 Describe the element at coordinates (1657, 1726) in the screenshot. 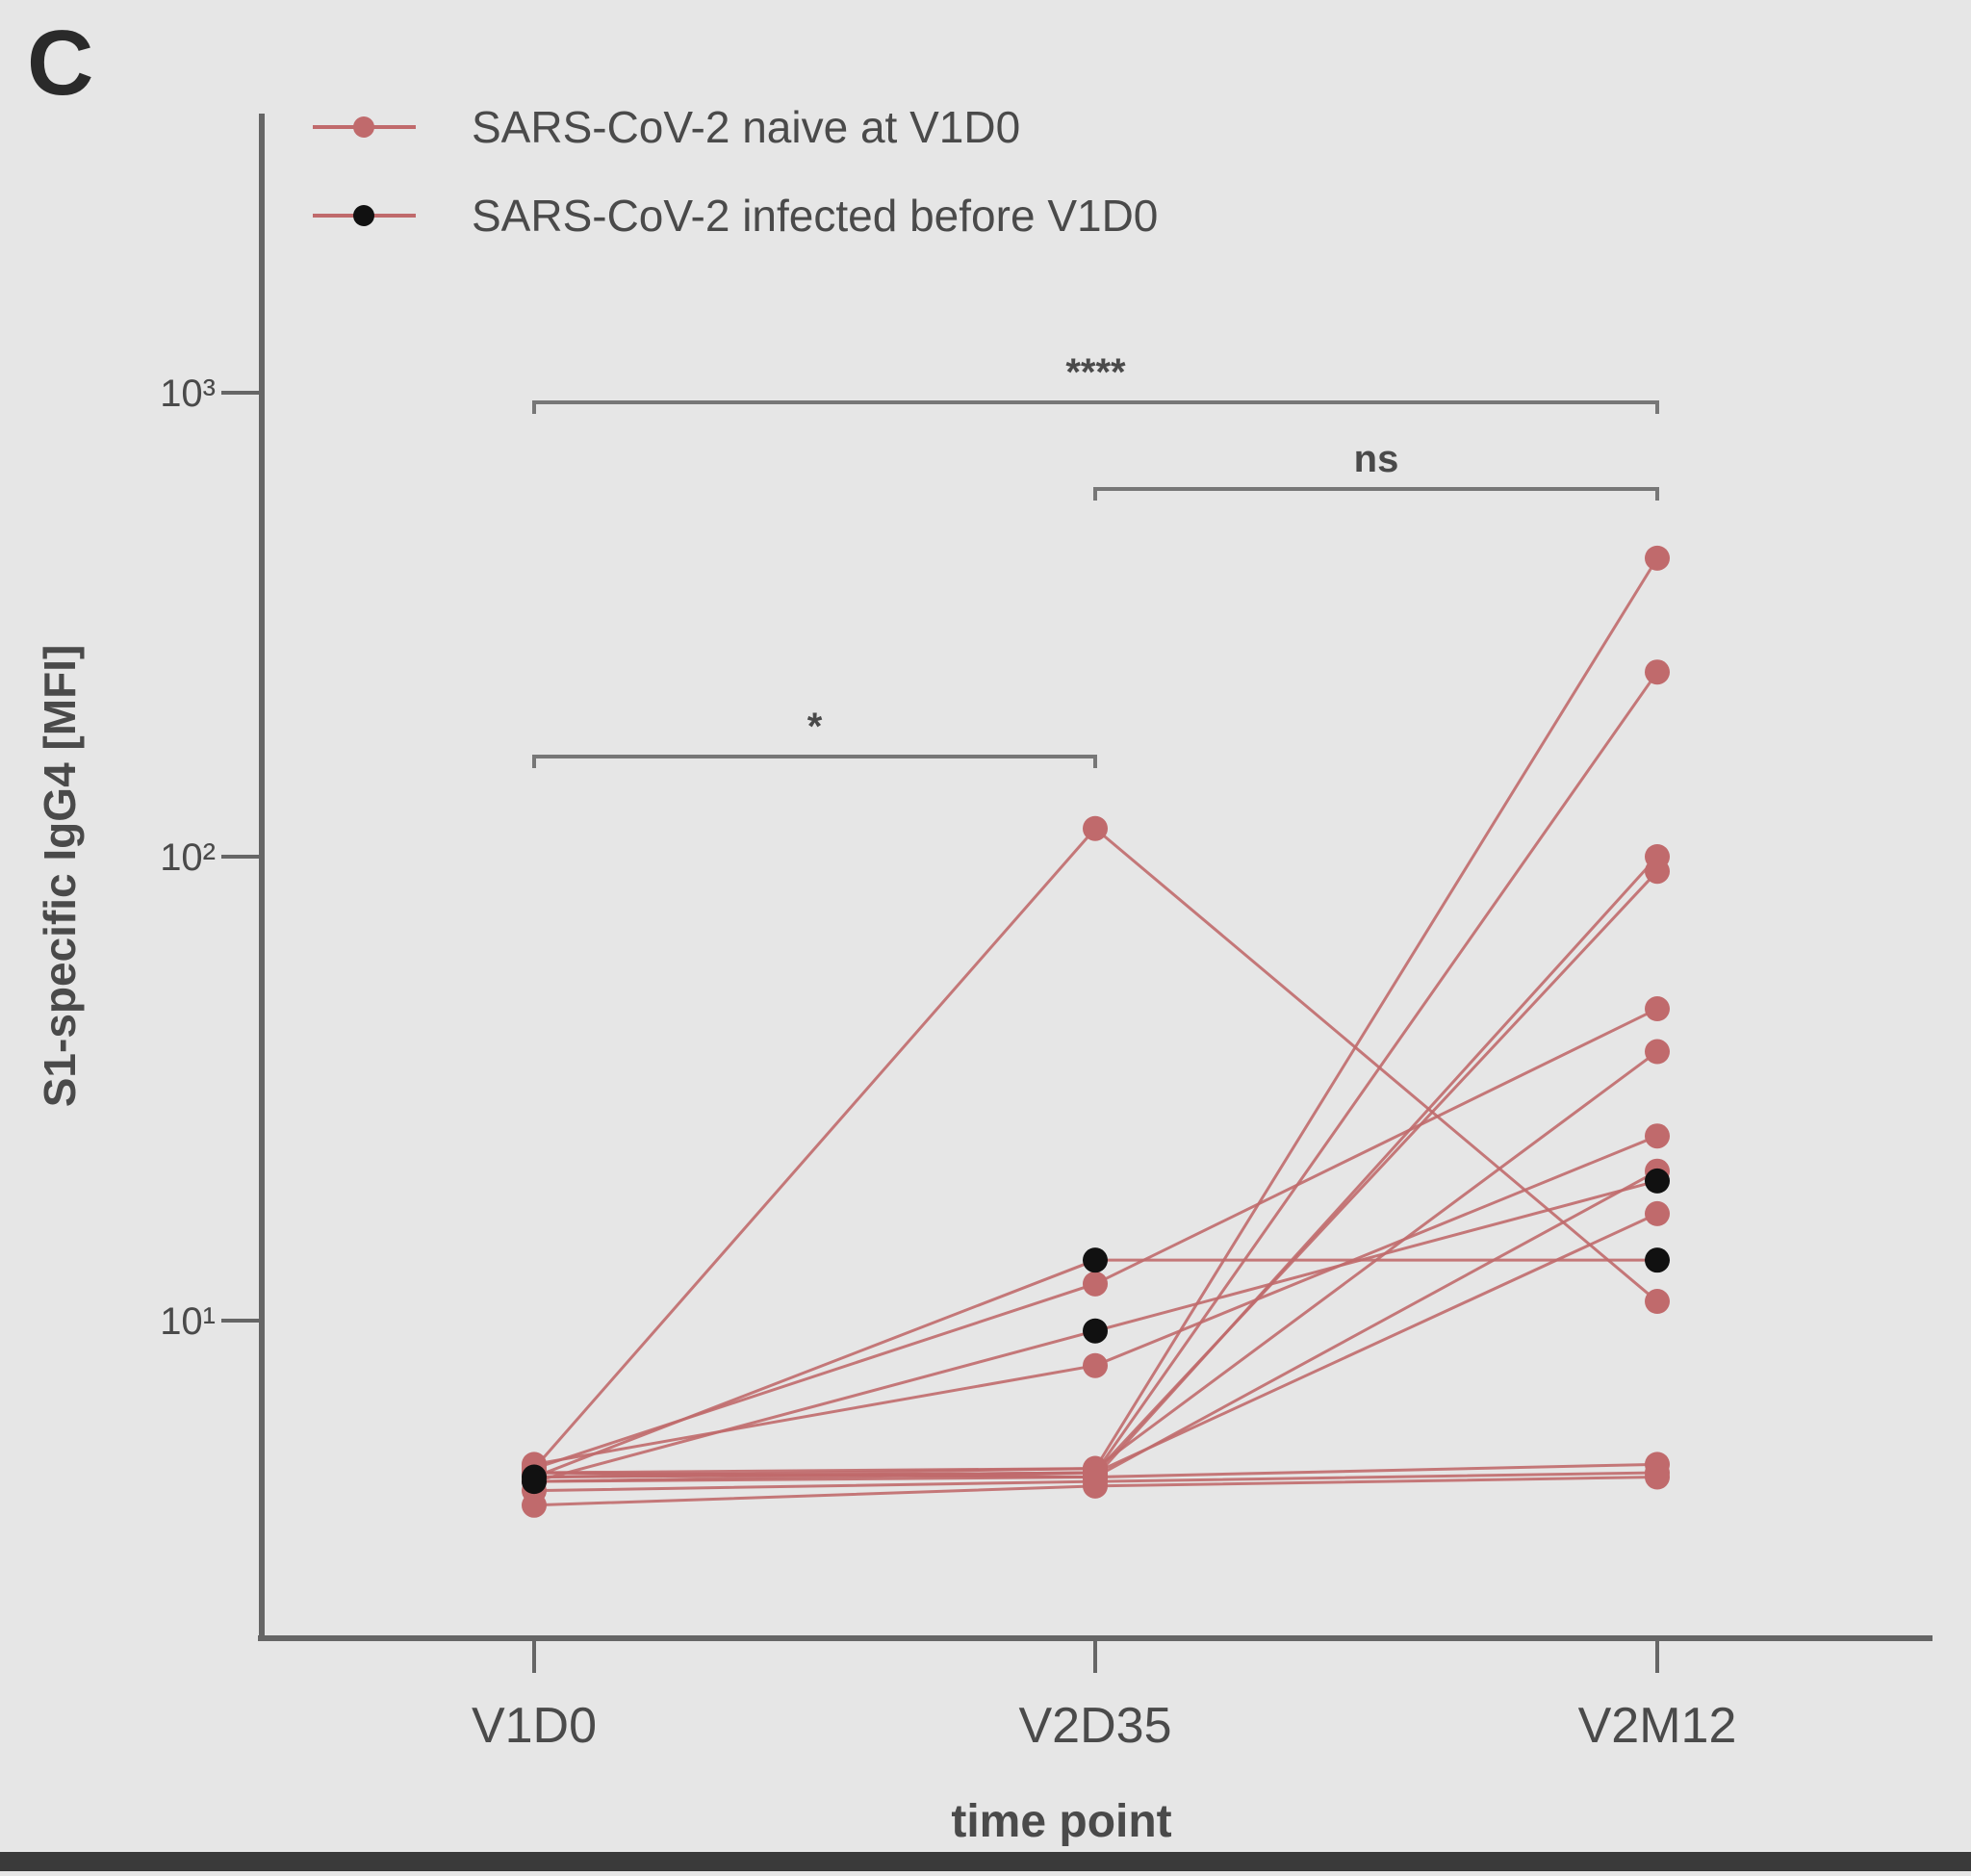

I see `x-tick-label: V2M12` at that location.